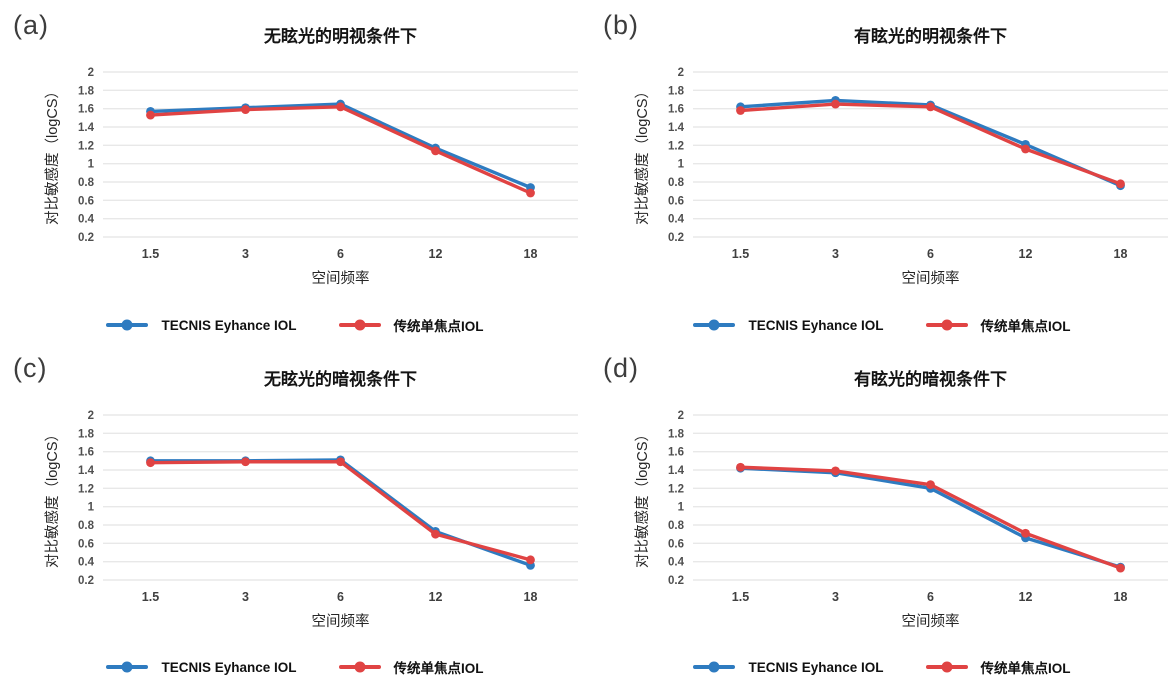 This screenshot has height=685, width=1174. What do you see at coordinates (340, 379) in the screenshot?
I see `chart-title-c: 无眩光的暗视条件下` at bounding box center [340, 379].